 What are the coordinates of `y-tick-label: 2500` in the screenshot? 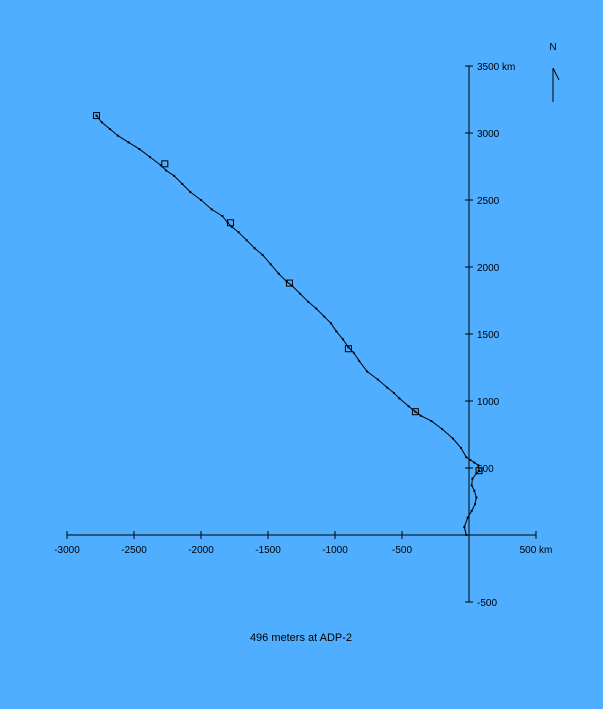 It's located at (488, 201).